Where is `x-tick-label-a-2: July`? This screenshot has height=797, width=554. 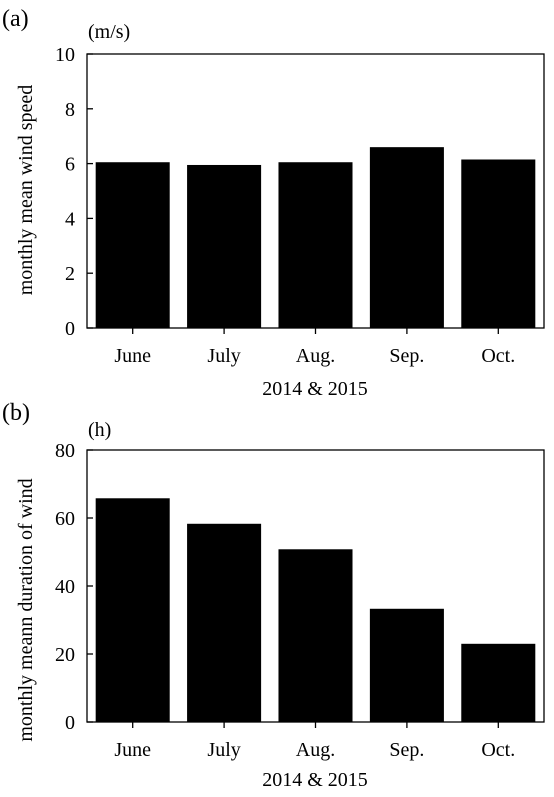
x-tick-label-a-2: July is located at coordinates (223, 356).